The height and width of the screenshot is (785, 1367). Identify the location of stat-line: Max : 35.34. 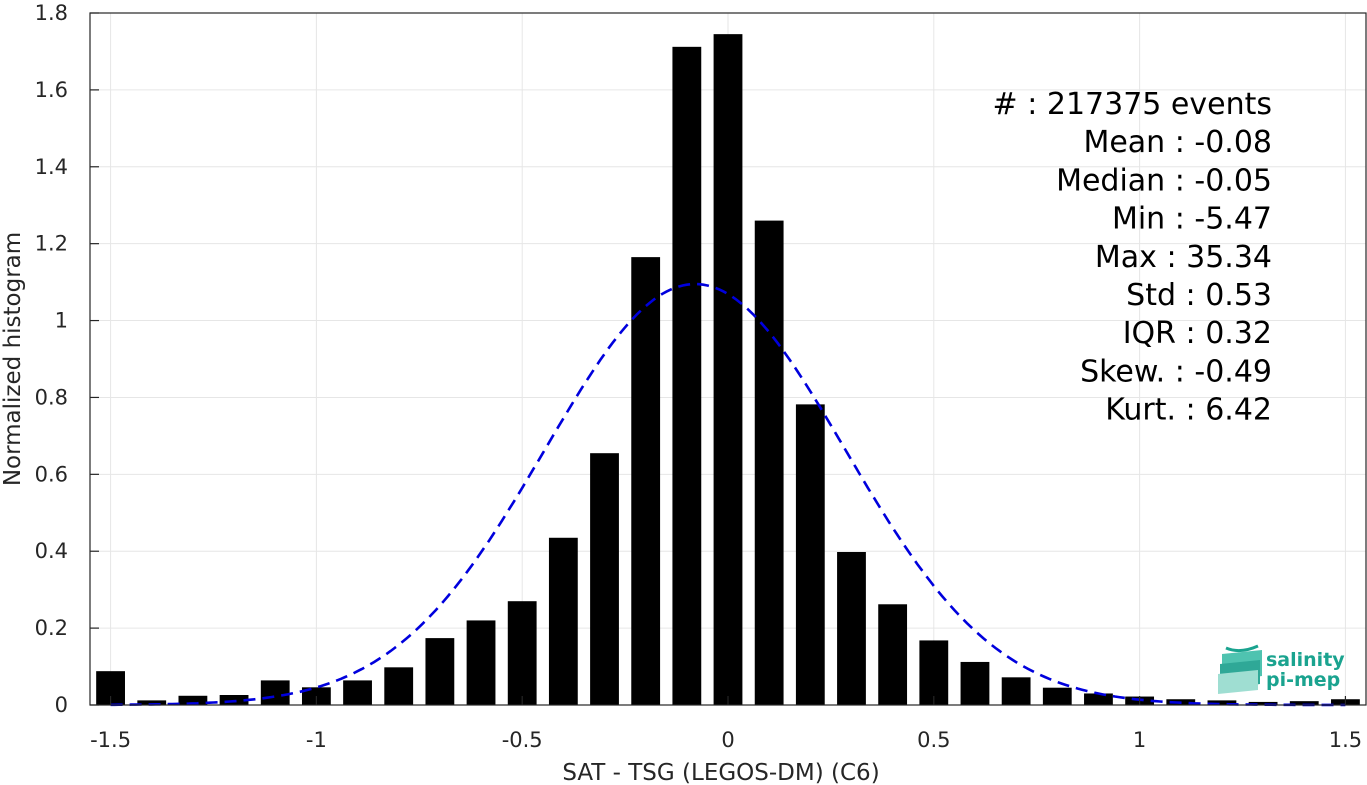
(1183, 257).